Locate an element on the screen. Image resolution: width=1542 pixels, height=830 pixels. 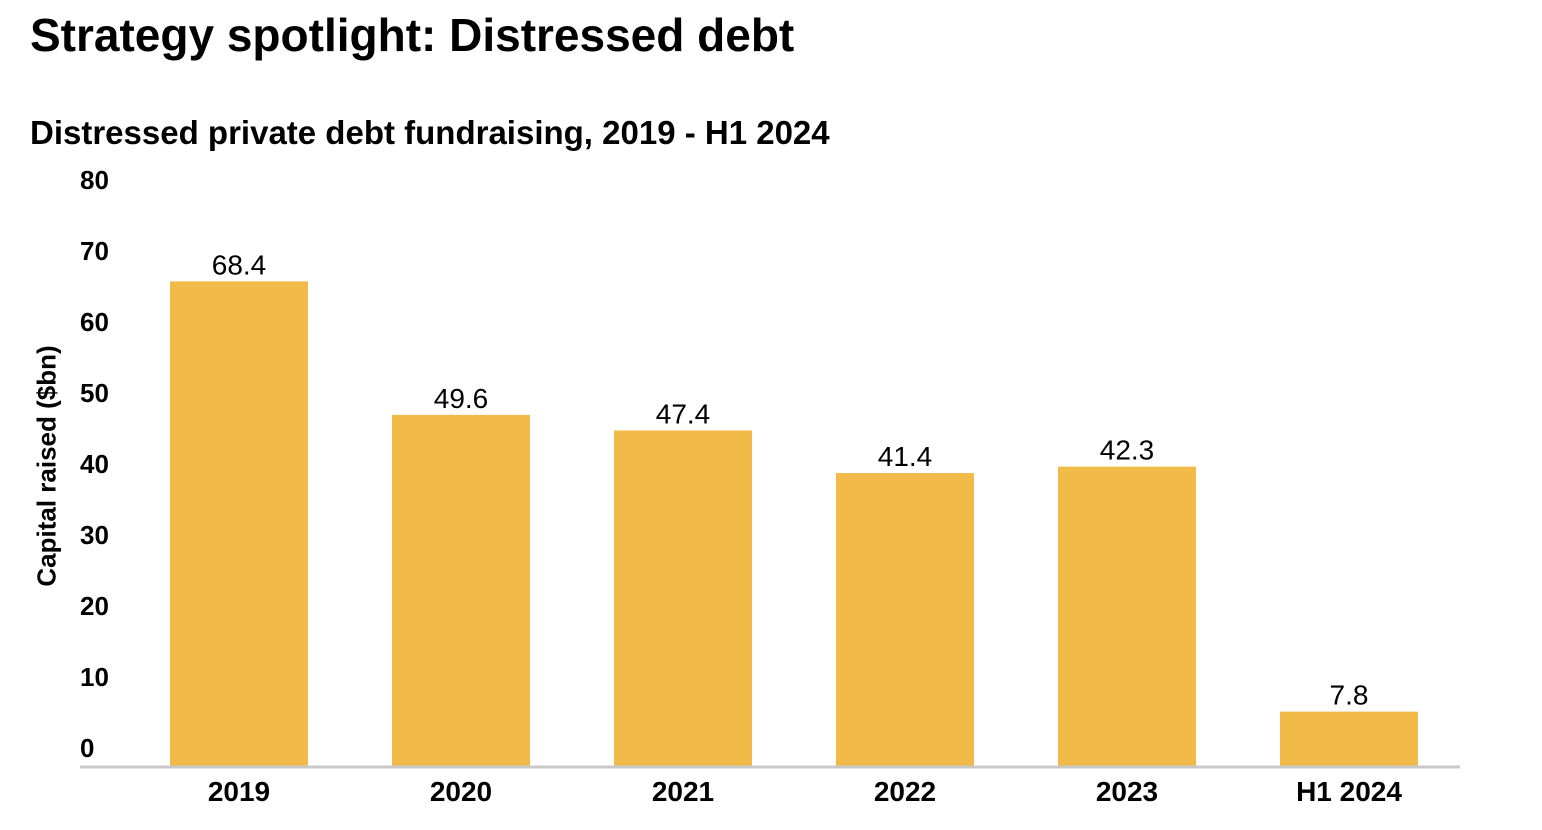
y-tick-label: 10 is located at coordinates (94, 677).